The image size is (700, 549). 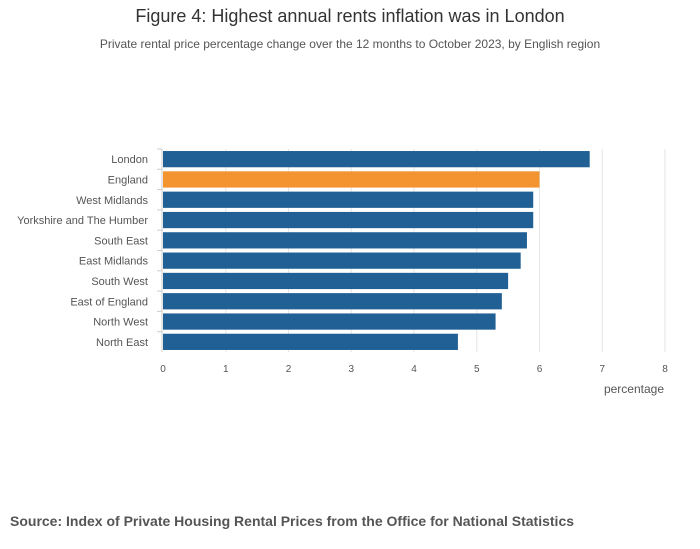 What do you see at coordinates (345, 240) in the screenshot?
I see `bar-south-east` at bounding box center [345, 240].